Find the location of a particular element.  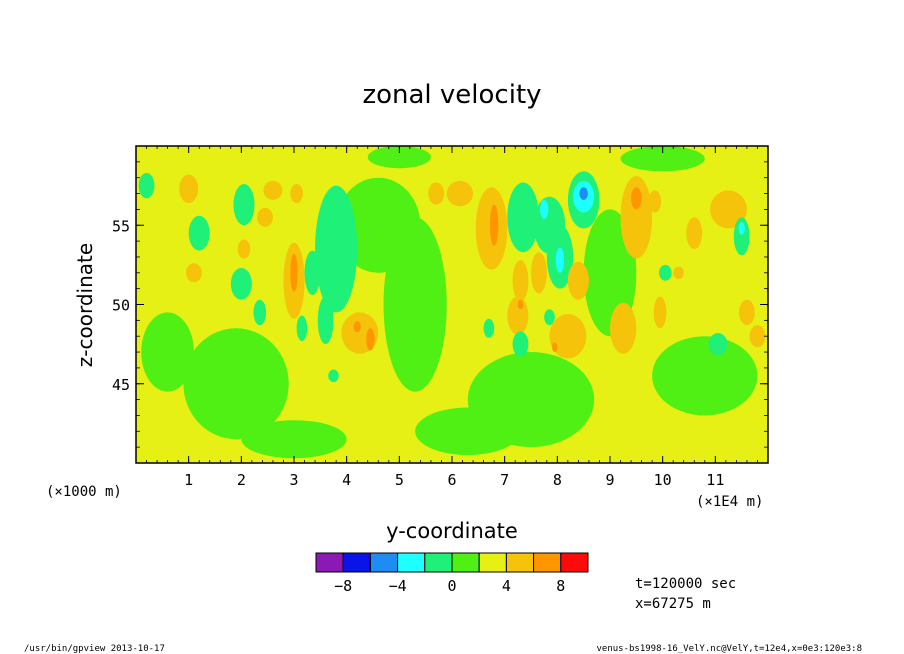

x-tick-label: 2 is located at coordinates (241, 480).